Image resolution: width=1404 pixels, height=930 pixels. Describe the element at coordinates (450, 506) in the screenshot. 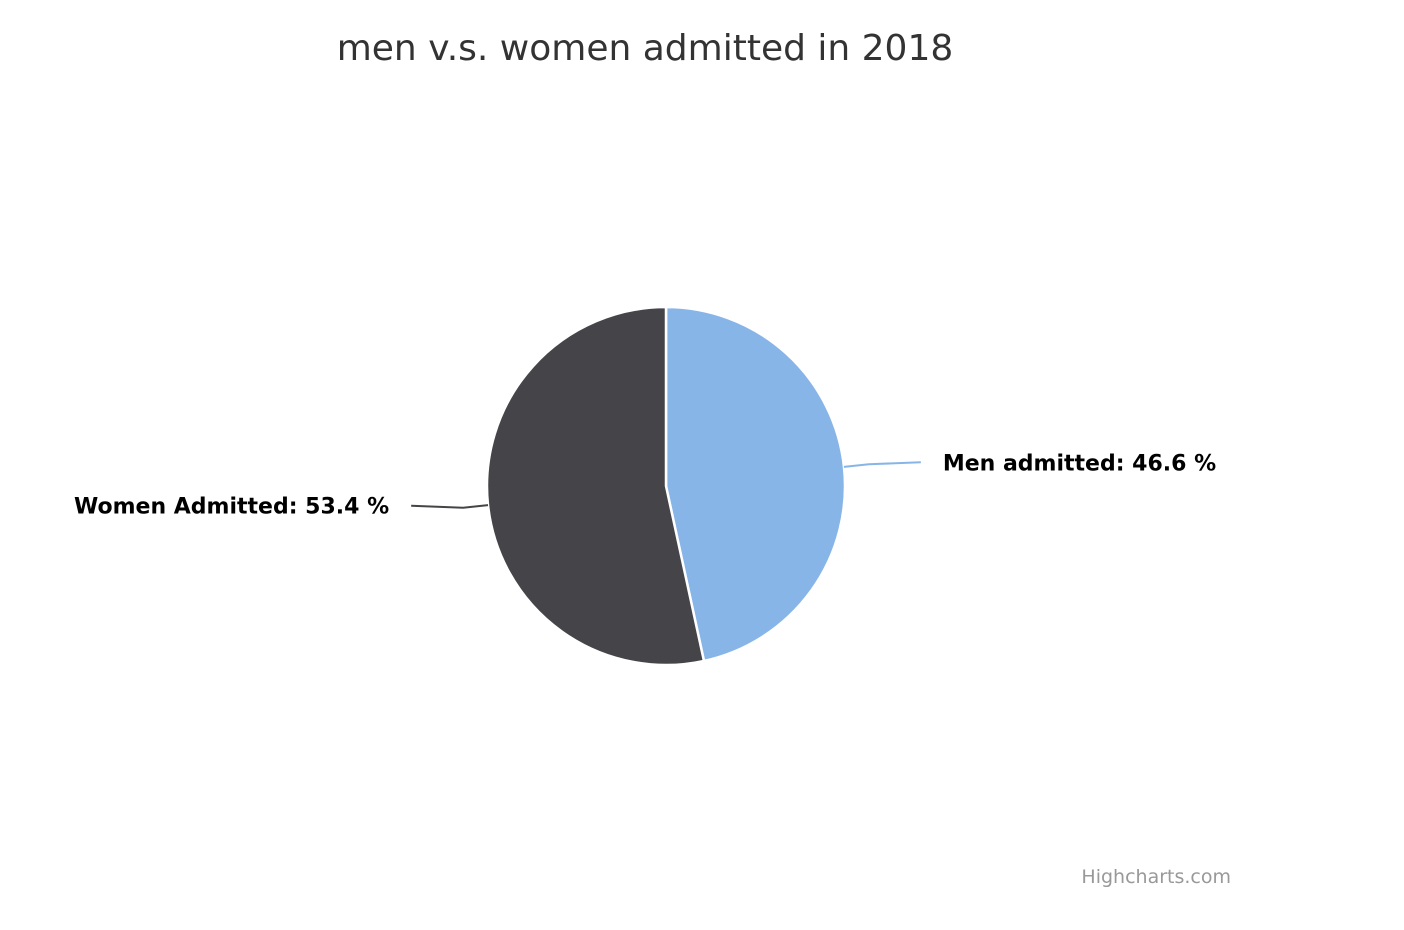

I see `label-connector-women-admitted` at that location.